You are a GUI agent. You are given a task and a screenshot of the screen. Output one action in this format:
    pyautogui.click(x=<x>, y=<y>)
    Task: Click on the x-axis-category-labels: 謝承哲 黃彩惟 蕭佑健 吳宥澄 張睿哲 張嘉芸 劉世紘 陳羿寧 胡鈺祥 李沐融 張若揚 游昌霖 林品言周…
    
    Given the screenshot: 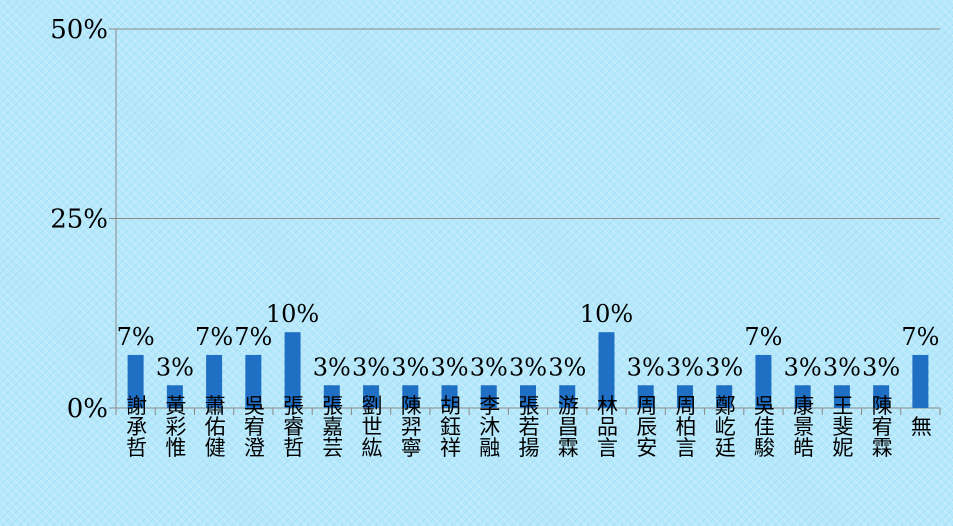 What is the action you would take?
    pyautogui.click(x=528, y=427)
    